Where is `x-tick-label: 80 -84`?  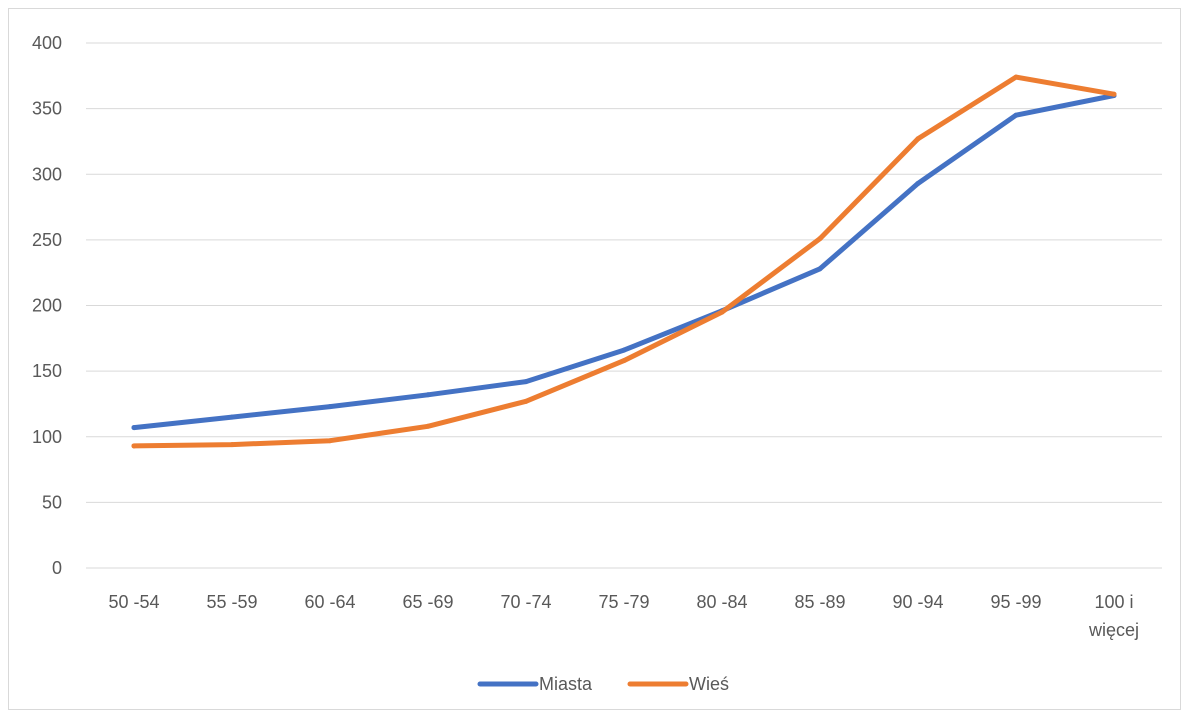 x-tick-label: 80 -84 is located at coordinates (721, 602).